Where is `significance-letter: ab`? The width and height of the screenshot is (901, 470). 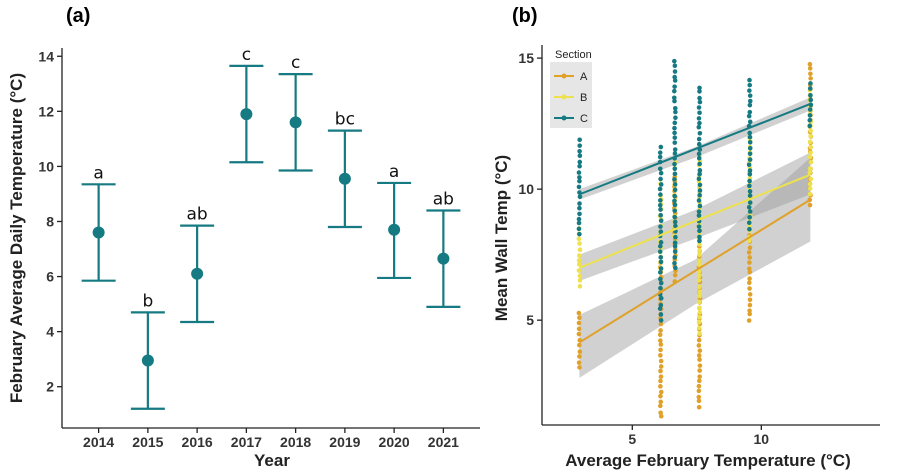 significance-letter: ab is located at coordinates (443, 199).